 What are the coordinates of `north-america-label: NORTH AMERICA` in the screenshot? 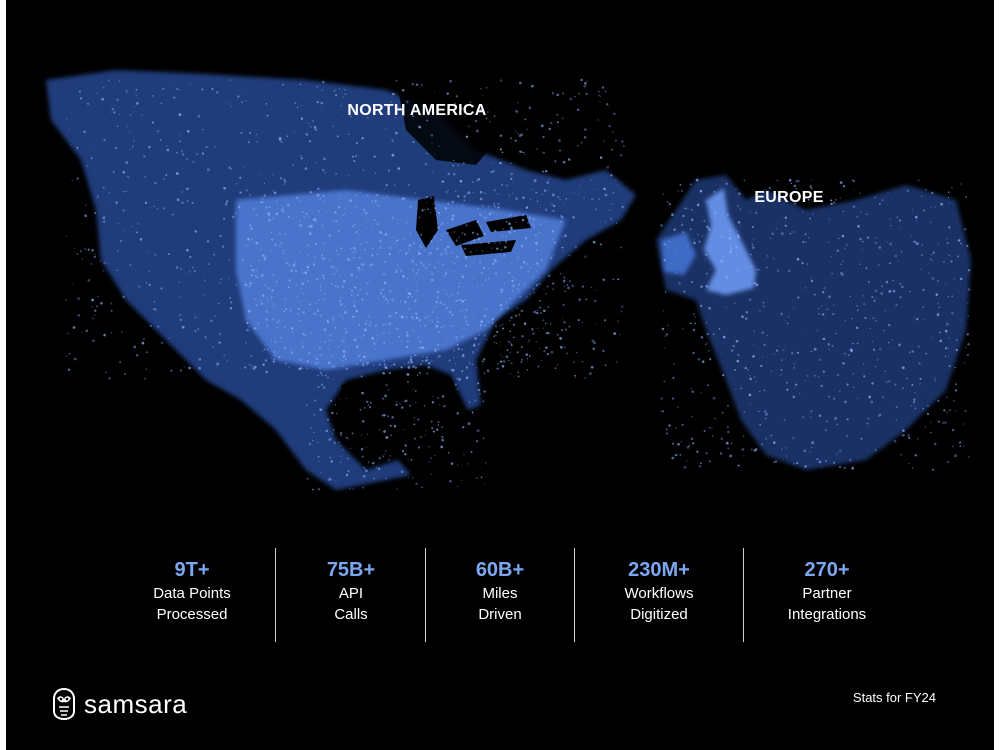 It's located at (416, 110).